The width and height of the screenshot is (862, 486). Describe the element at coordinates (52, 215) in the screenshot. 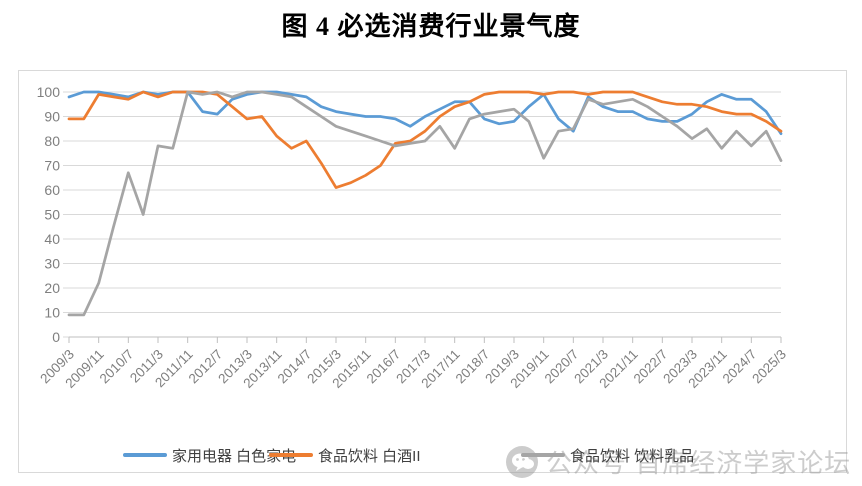

I see `y-axis-label: 50` at that location.